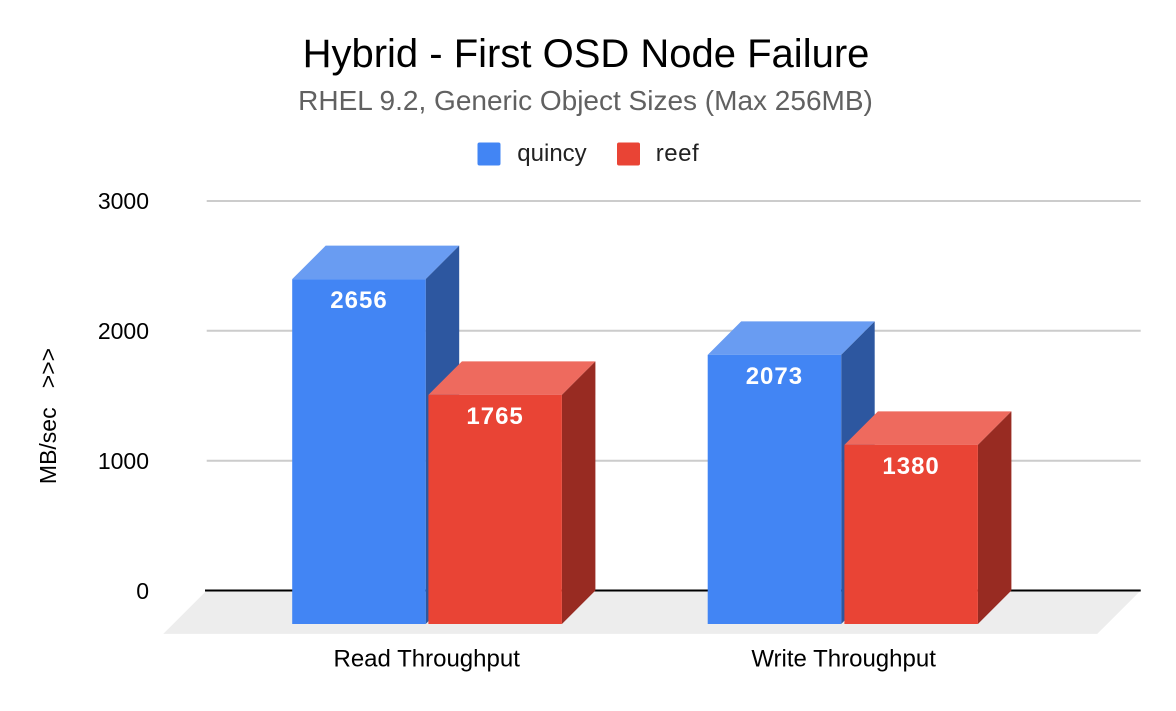 The width and height of the screenshot is (1176, 711). Describe the element at coordinates (123, 201) in the screenshot. I see `svg-text: 3000` at that location.